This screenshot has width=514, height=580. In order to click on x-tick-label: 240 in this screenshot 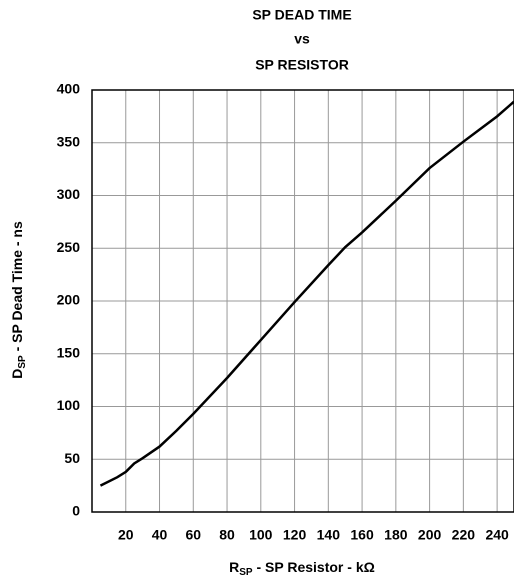, I will do `click(497, 535)`.